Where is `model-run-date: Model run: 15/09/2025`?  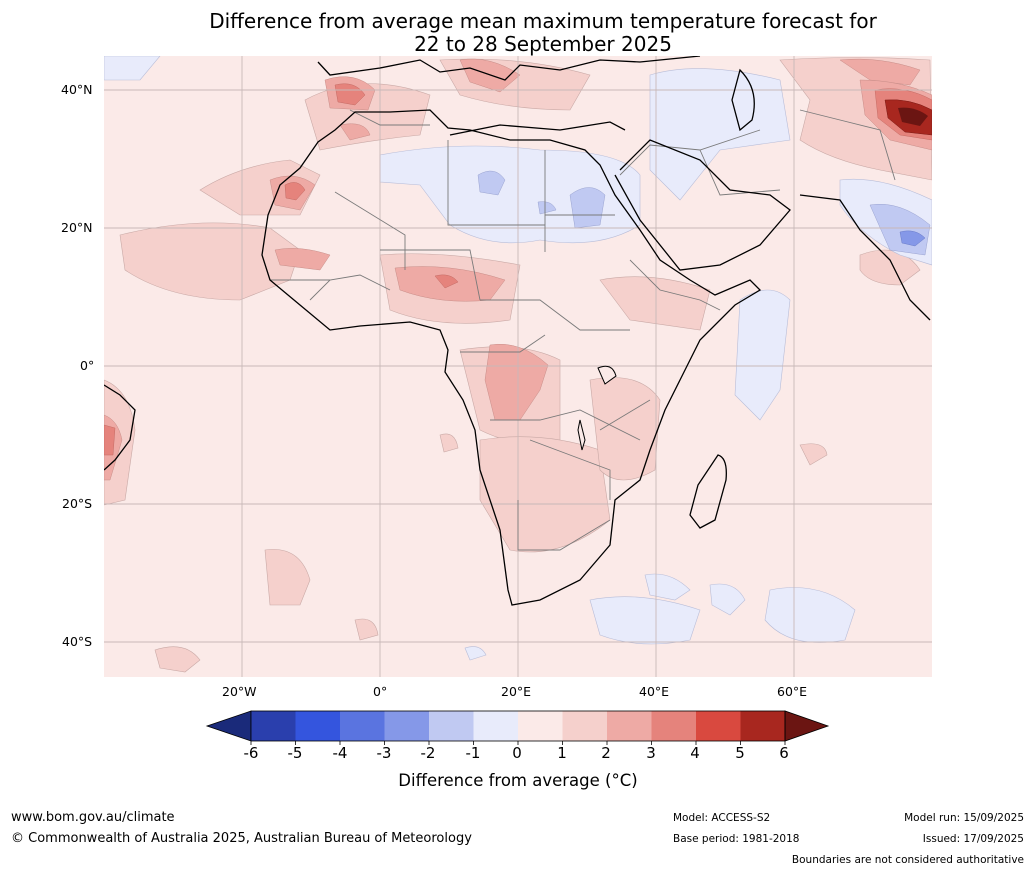
model-run-date: Model run: 15/09/2025 is located at coordinates (964, 818).